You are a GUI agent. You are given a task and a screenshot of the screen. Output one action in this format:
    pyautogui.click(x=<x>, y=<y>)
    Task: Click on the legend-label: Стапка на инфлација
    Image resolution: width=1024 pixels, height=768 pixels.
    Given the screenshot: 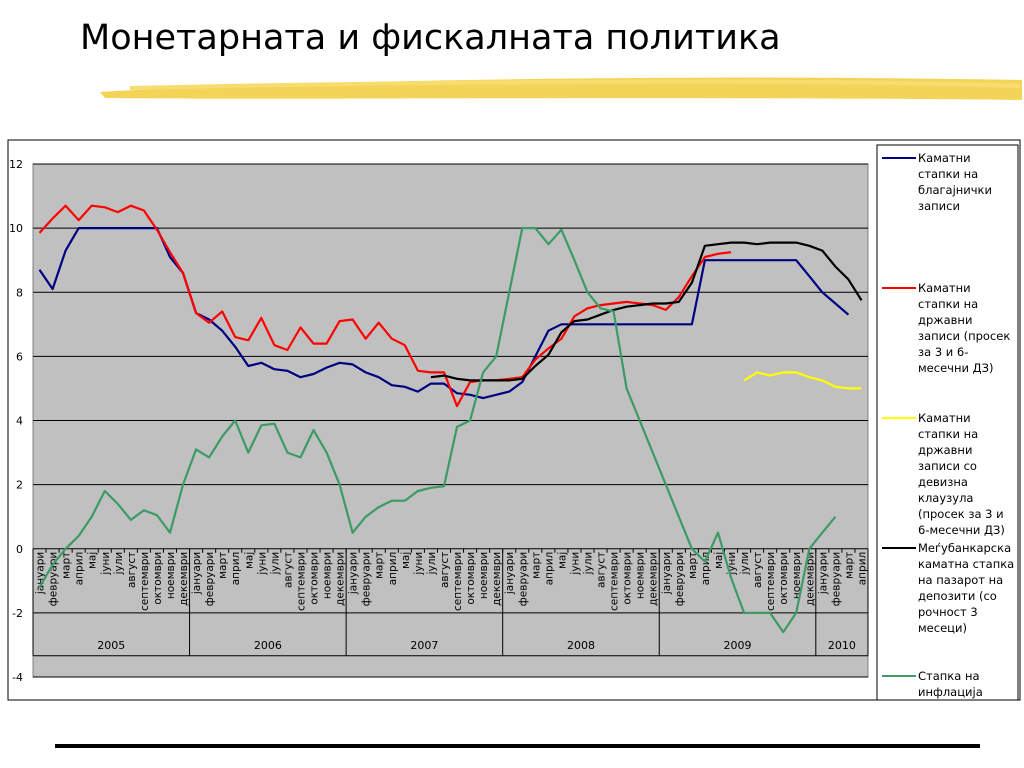 What is the action you would take?
    pyautogui.click(x=950, y=684)
    